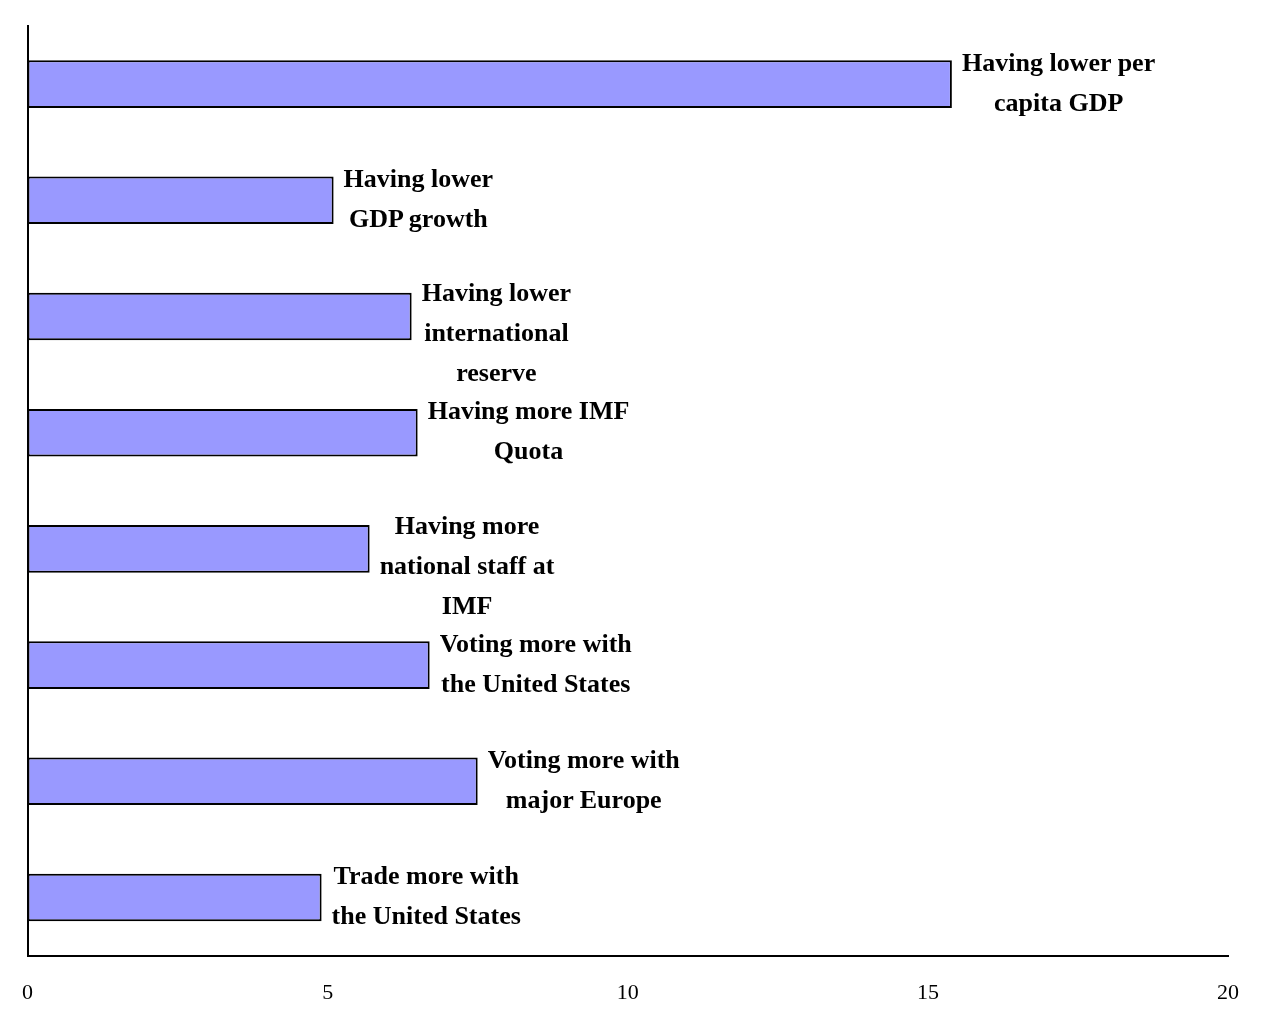 This screenshot has width=1261, height=1022. I want to click on y-tick-label: Voting more with major Europe, so click(584, 780).